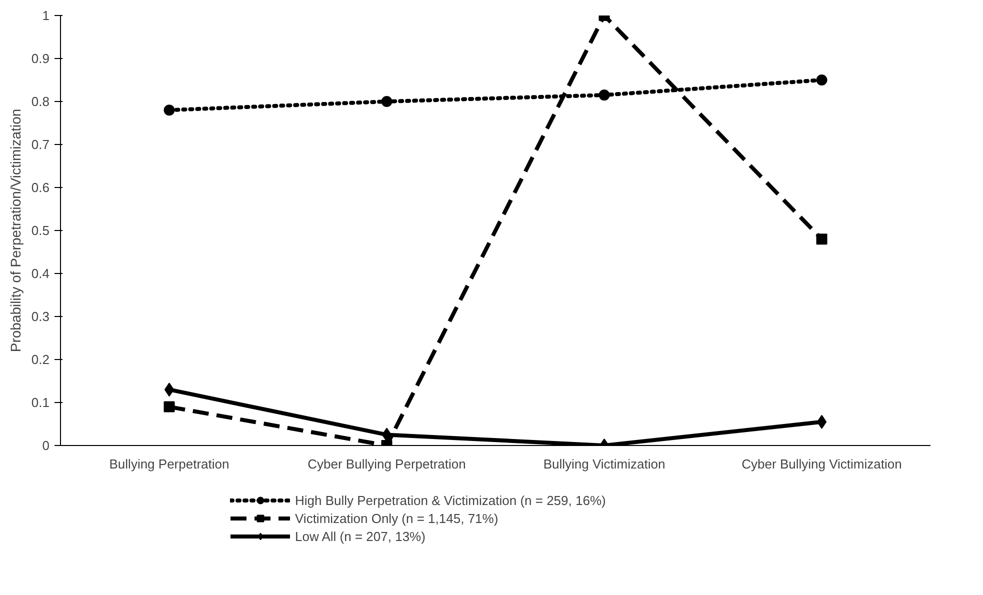 This screenshot has height=595, width=983. I want to click on x-tick-label: Cyber Bullying Perpetration, so click(387, 464).